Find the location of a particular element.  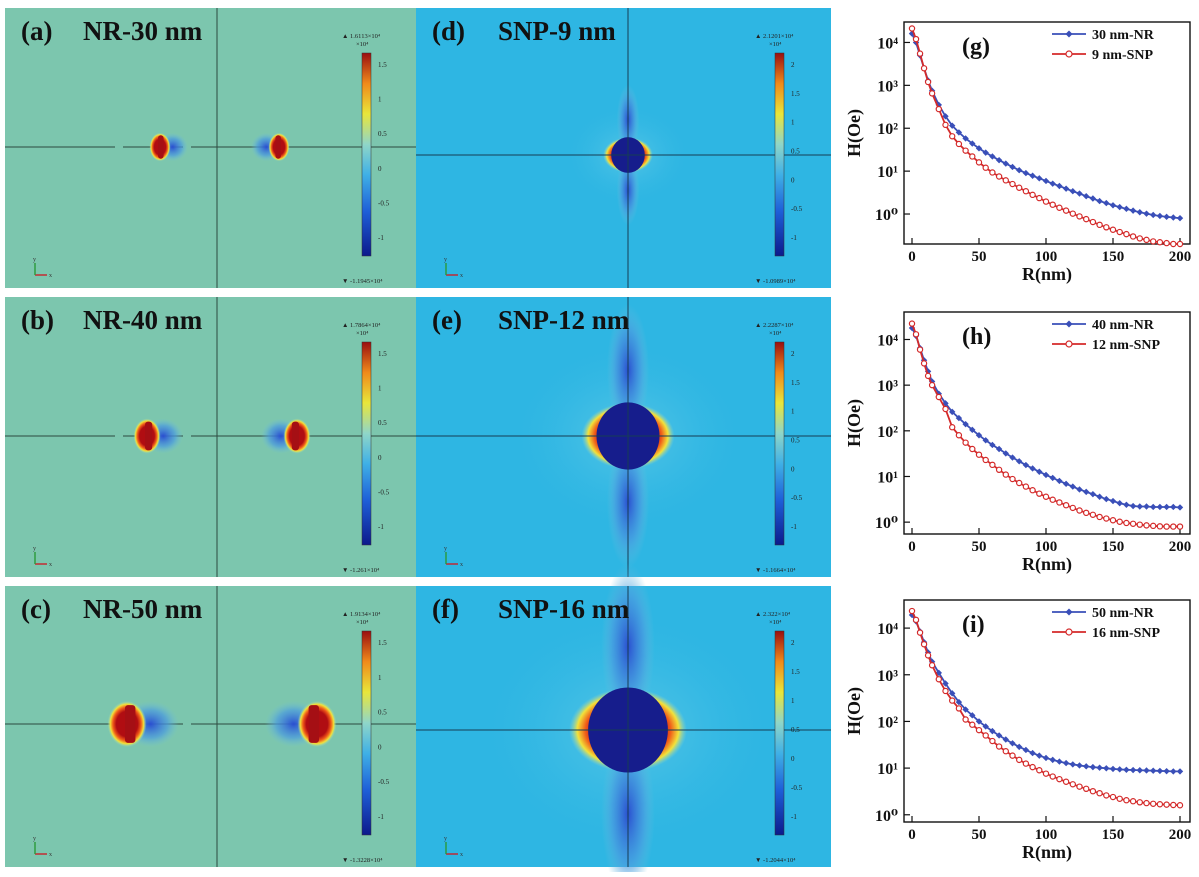

panel-title: NR-30 nm is located at coordinates (143, 31).